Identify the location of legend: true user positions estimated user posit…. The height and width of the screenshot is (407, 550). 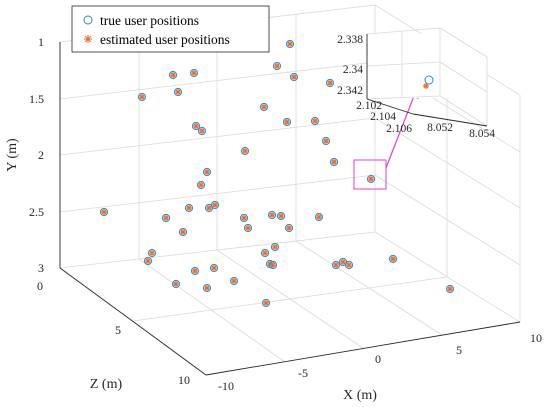
(170, 29).